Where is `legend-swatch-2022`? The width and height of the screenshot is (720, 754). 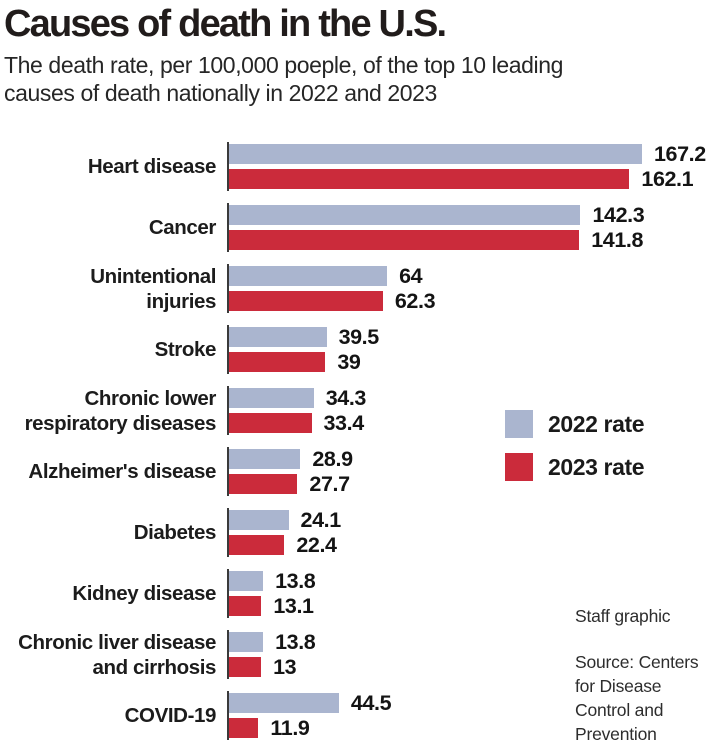 legend-swatch-2022 is located at coordinates (519, 424).